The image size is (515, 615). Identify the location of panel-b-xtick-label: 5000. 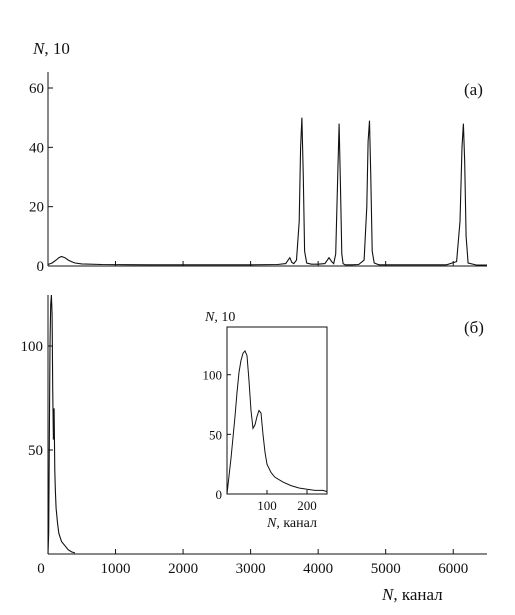
(386, 569).